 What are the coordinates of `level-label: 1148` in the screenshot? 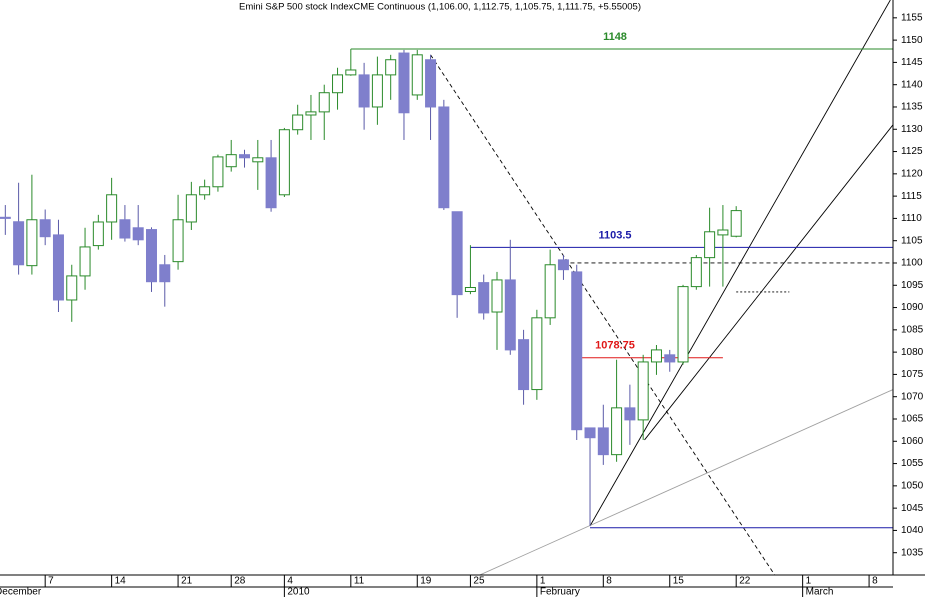 It's located at (615, 37).